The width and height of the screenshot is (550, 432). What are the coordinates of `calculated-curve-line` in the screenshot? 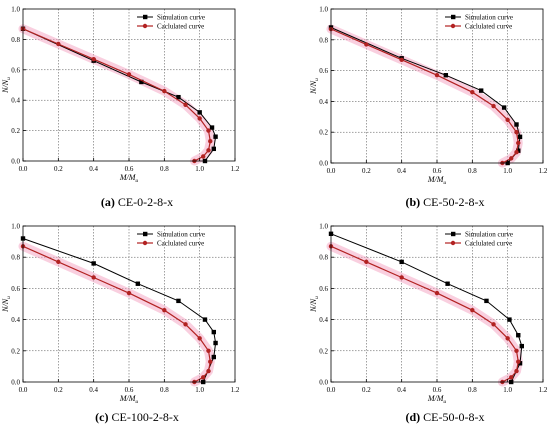 It's located at (424, 96).